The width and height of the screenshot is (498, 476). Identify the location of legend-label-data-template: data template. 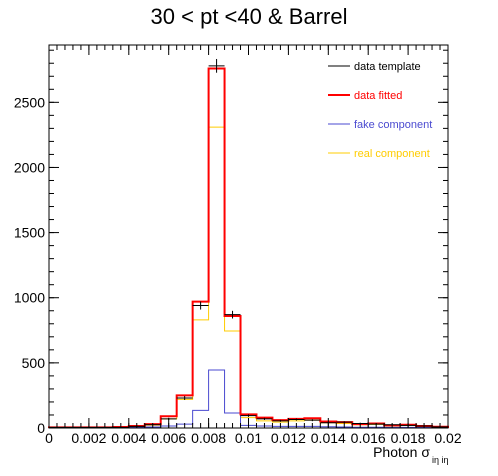
(387, 67).